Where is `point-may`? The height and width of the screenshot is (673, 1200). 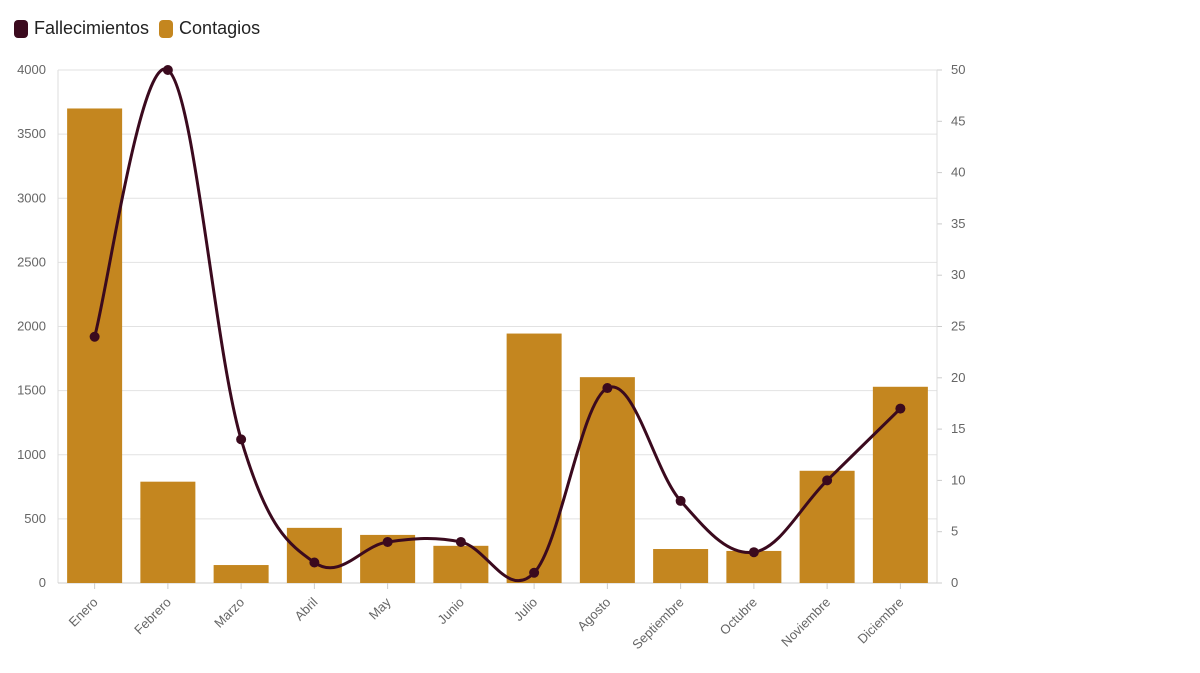
point-may is located at coordinates (387, 541).